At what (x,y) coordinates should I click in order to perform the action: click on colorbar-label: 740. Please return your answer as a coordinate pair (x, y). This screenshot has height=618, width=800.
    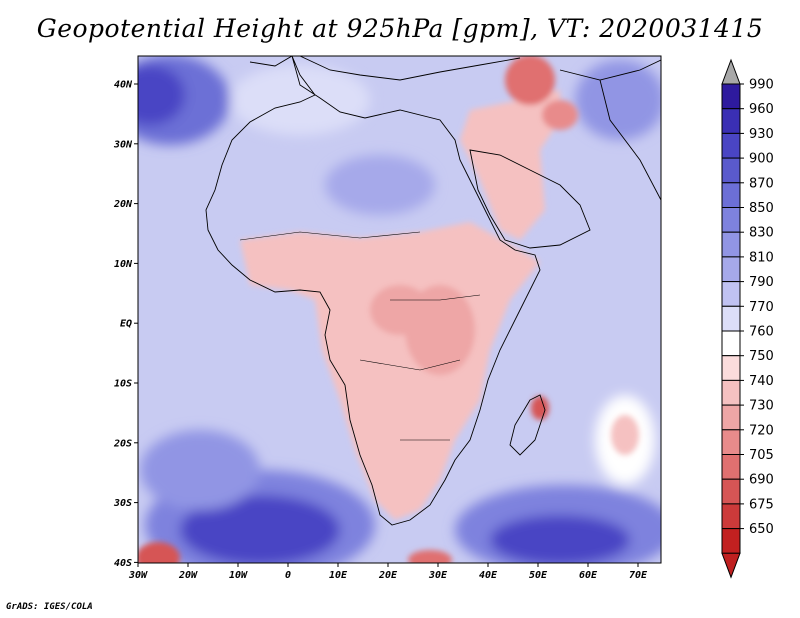
    Looking at the image, I should click on (761, 381).